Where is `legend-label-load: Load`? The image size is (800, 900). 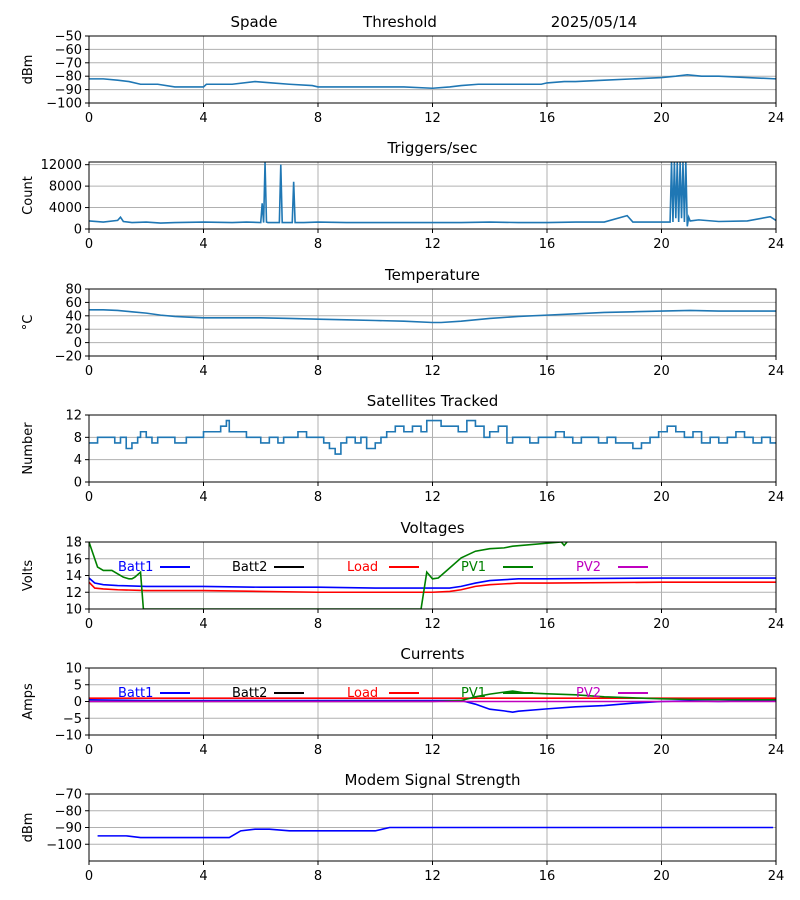 legend-label-load: Load is located at coordinates (362, 693).